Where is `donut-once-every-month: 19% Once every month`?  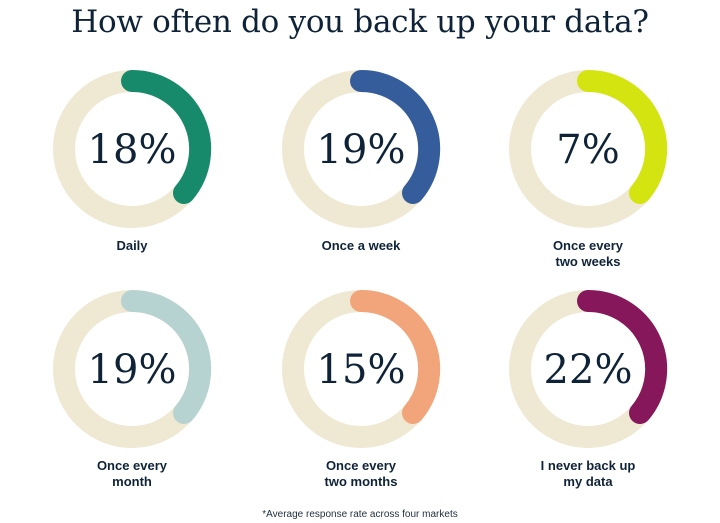
donut-once-every-month: 19% Once every month is located at coordinates (132, 389).